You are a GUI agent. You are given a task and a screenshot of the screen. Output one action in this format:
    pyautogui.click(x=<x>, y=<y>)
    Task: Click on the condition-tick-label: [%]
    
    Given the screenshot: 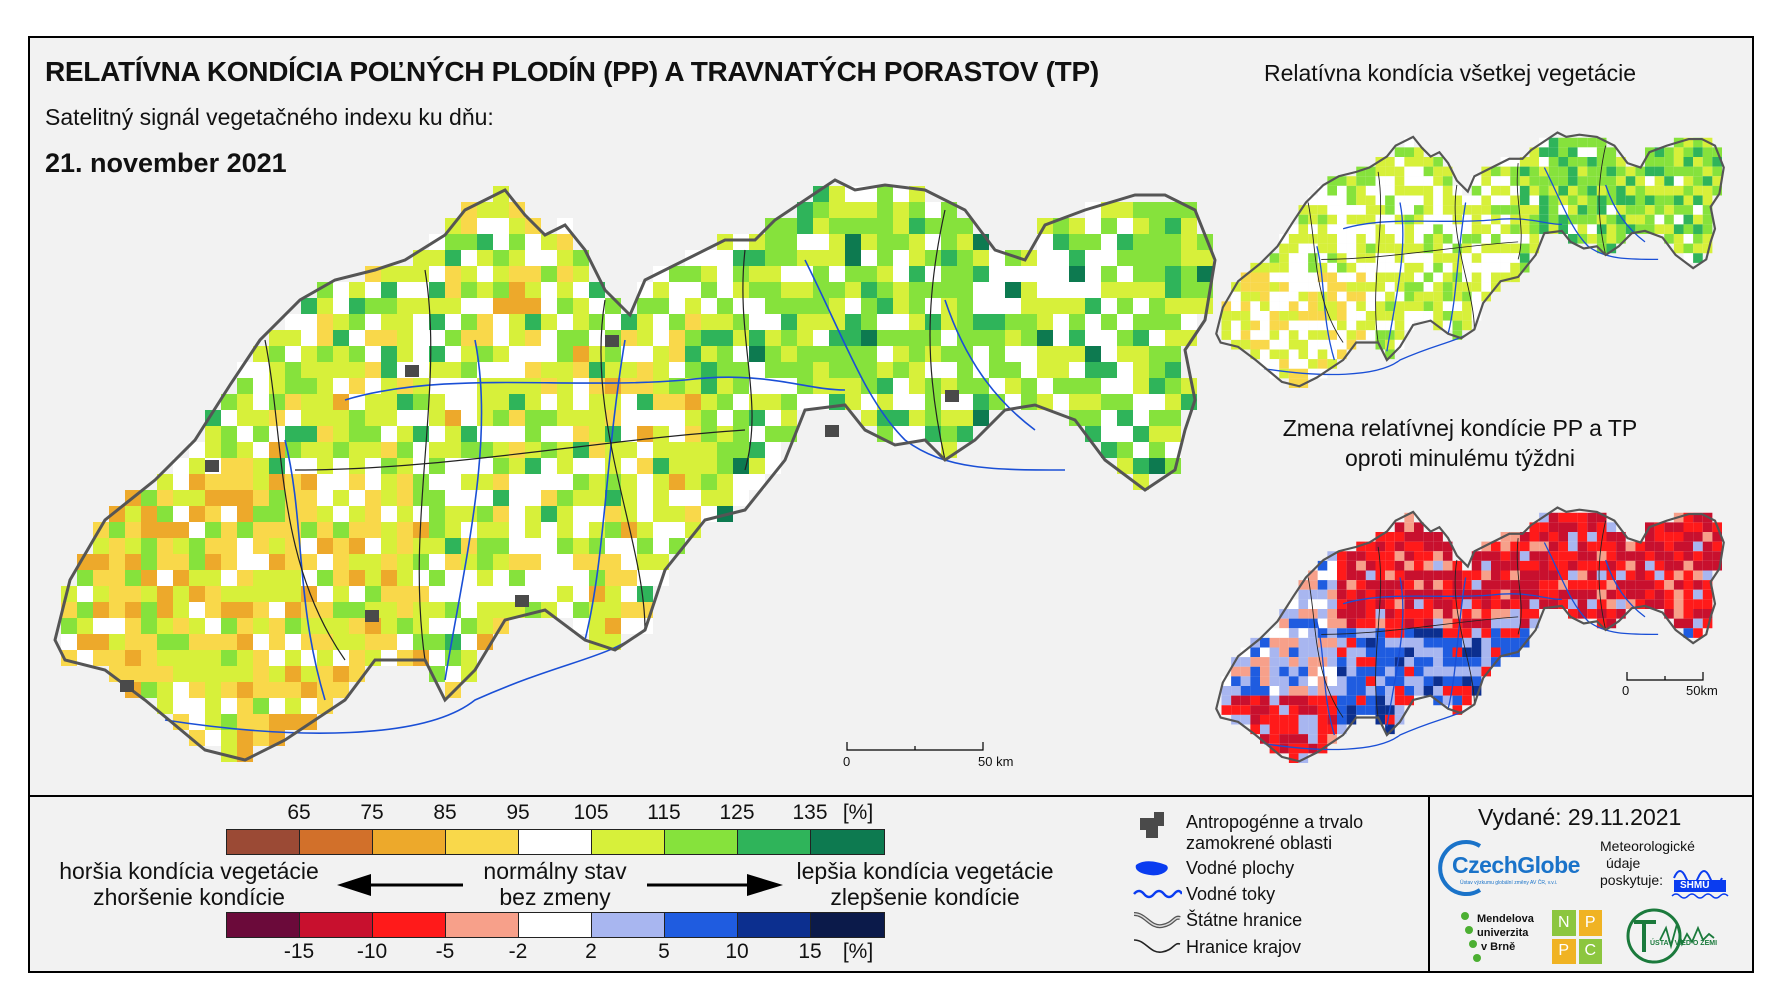 What is the action you would take?
    pyautogui.click(x=858, y=812)
    